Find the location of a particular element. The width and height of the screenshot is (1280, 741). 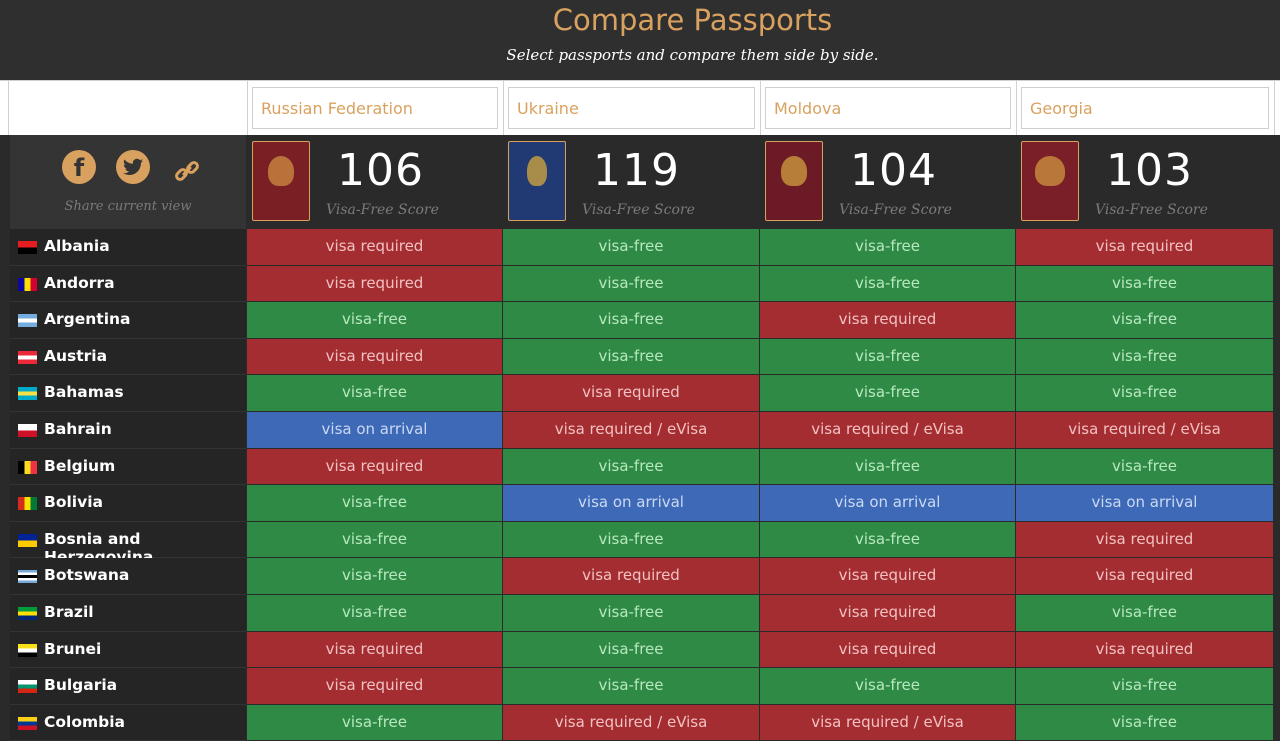

country-name: Austria is located at coordinates (76, 355).